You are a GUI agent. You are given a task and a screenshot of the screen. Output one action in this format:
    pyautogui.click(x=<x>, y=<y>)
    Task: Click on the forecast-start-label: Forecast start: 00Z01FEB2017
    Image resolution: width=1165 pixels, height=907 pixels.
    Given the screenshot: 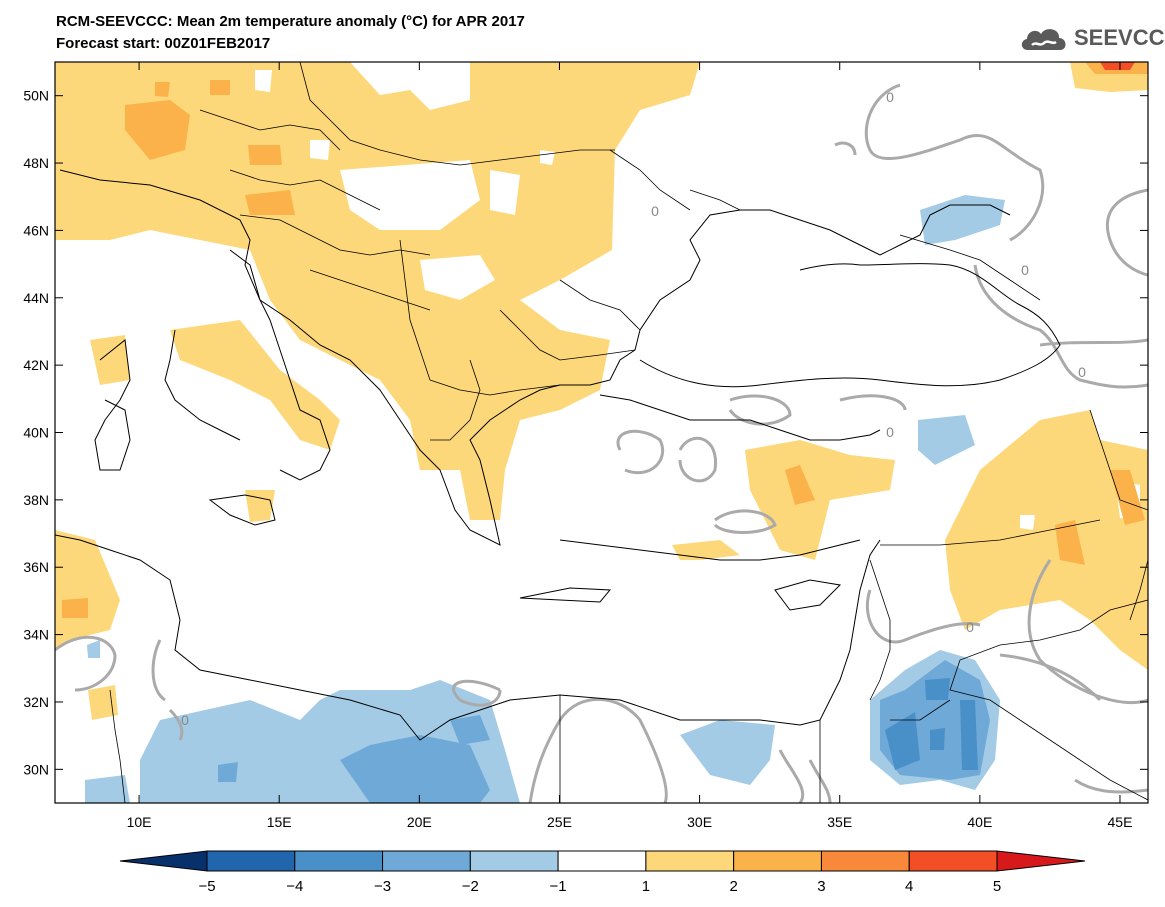 What is the action you would take?
    pyautogui.click(x=163, y=43)
    